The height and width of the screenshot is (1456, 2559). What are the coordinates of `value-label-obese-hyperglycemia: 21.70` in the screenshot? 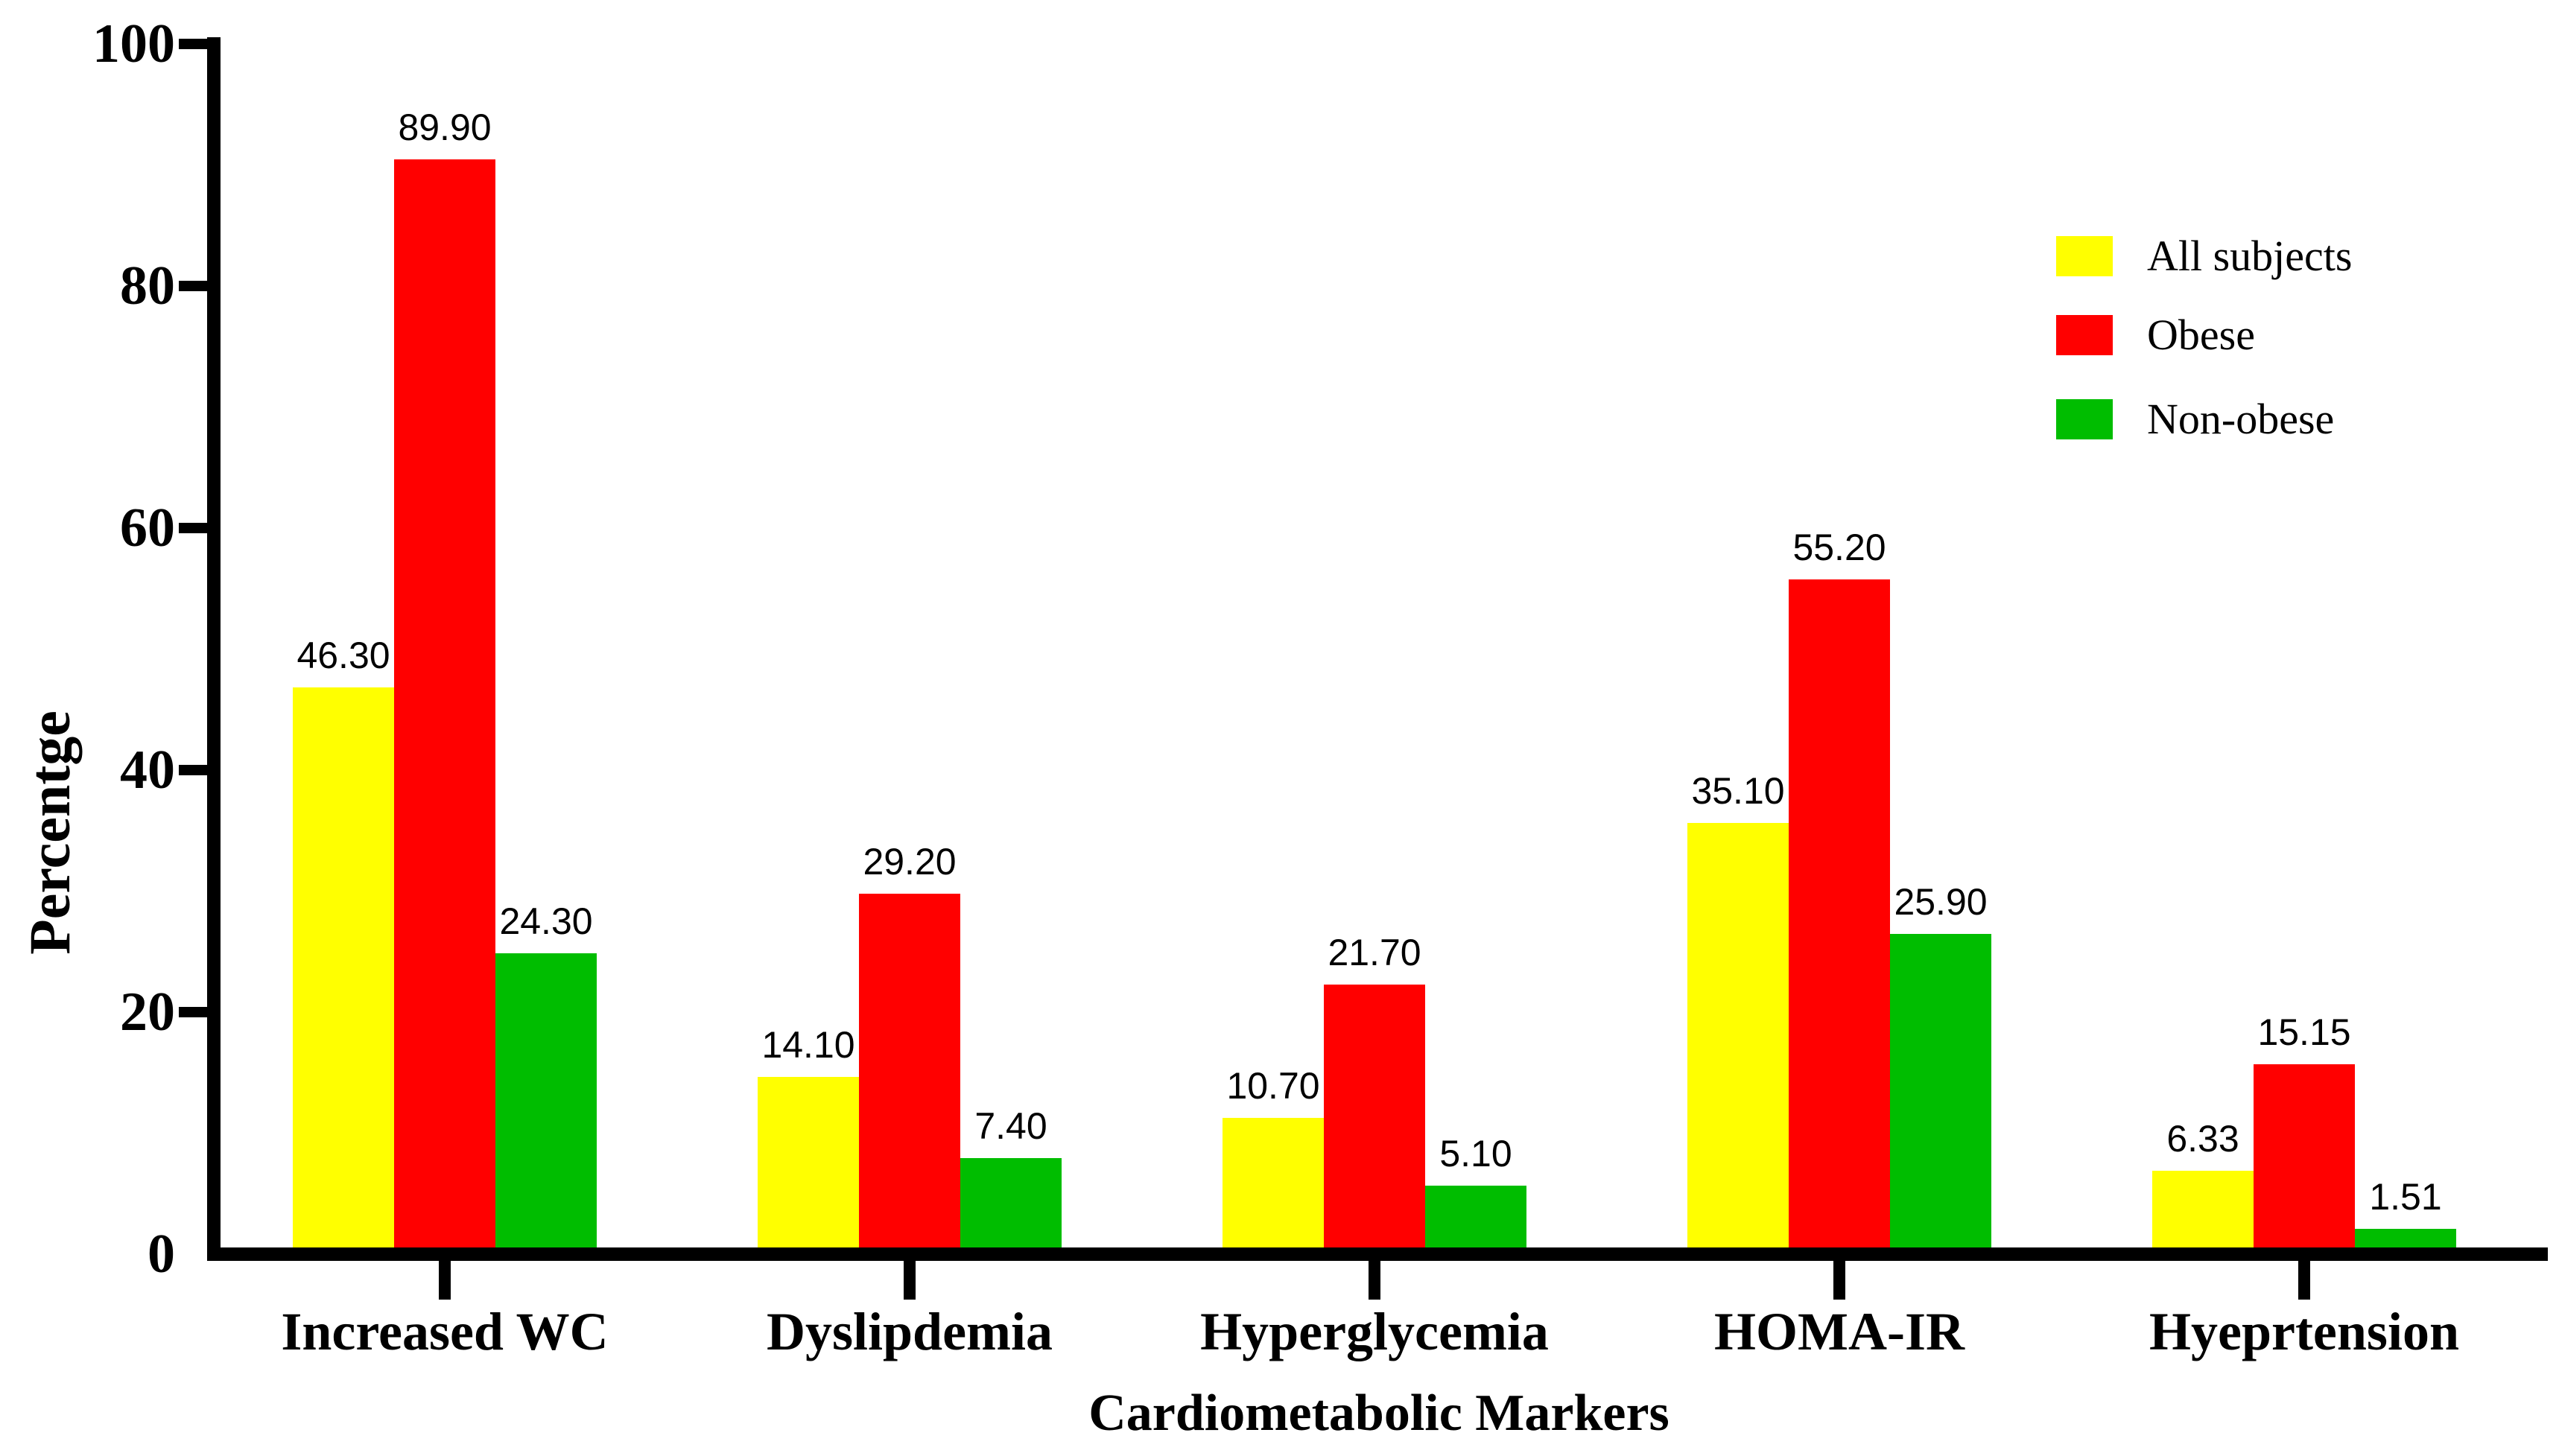 It's located at (1375, 952).